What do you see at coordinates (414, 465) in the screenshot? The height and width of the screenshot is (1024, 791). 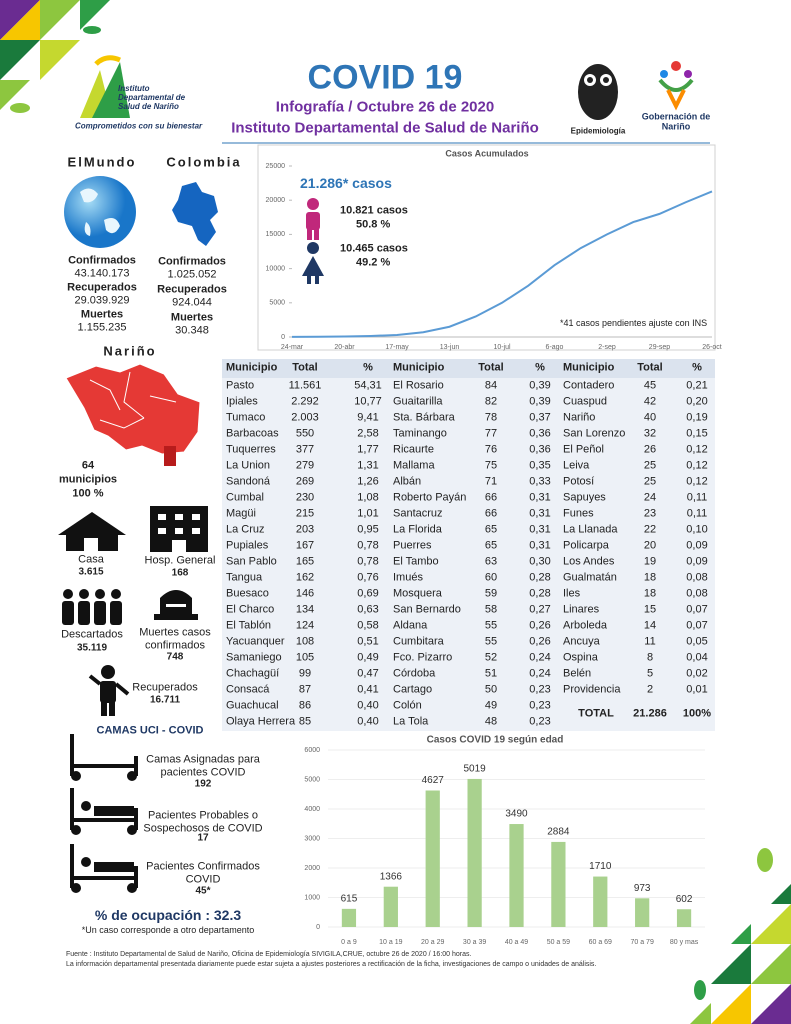 I see `table-cell: Mallama` at bounding box center [414, 465].